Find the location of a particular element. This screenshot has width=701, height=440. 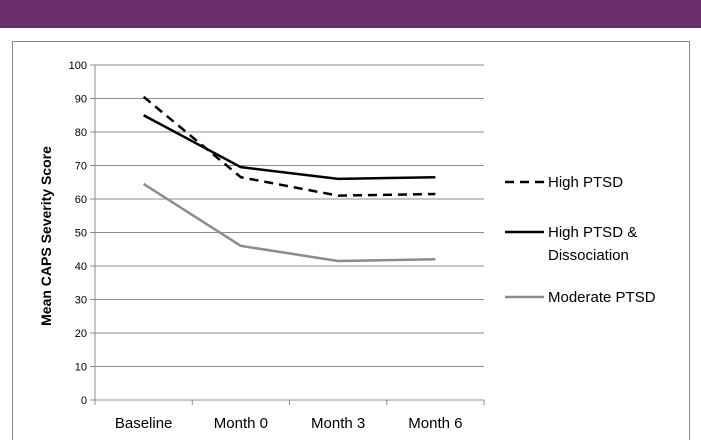

y-tick-label: 40 is located at coordinates (81, 267).